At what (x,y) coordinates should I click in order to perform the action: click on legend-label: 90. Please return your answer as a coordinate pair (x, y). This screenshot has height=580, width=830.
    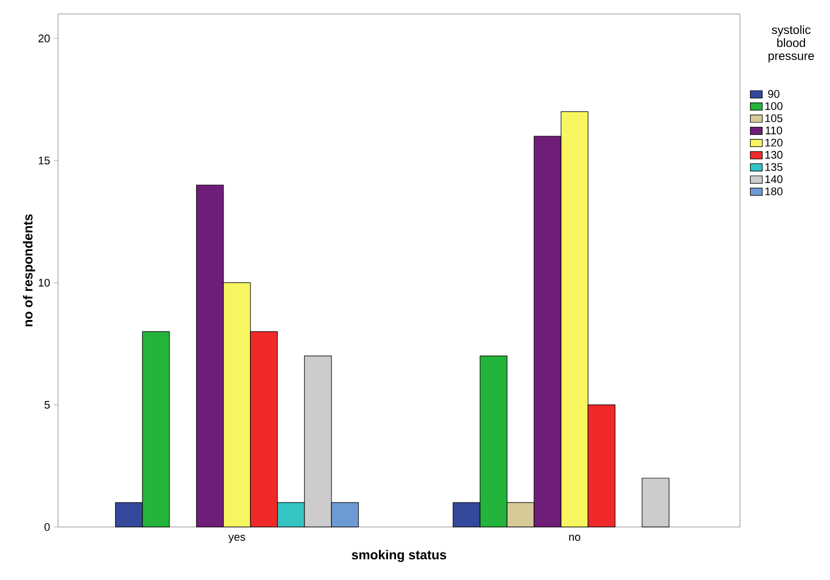
    Looking at the image, I should click on (774, 94).